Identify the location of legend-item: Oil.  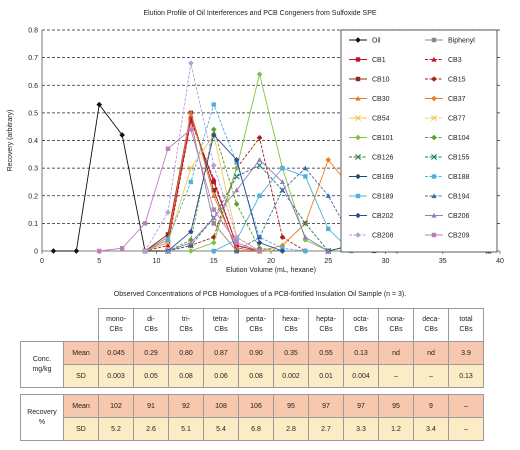
(365, 41).